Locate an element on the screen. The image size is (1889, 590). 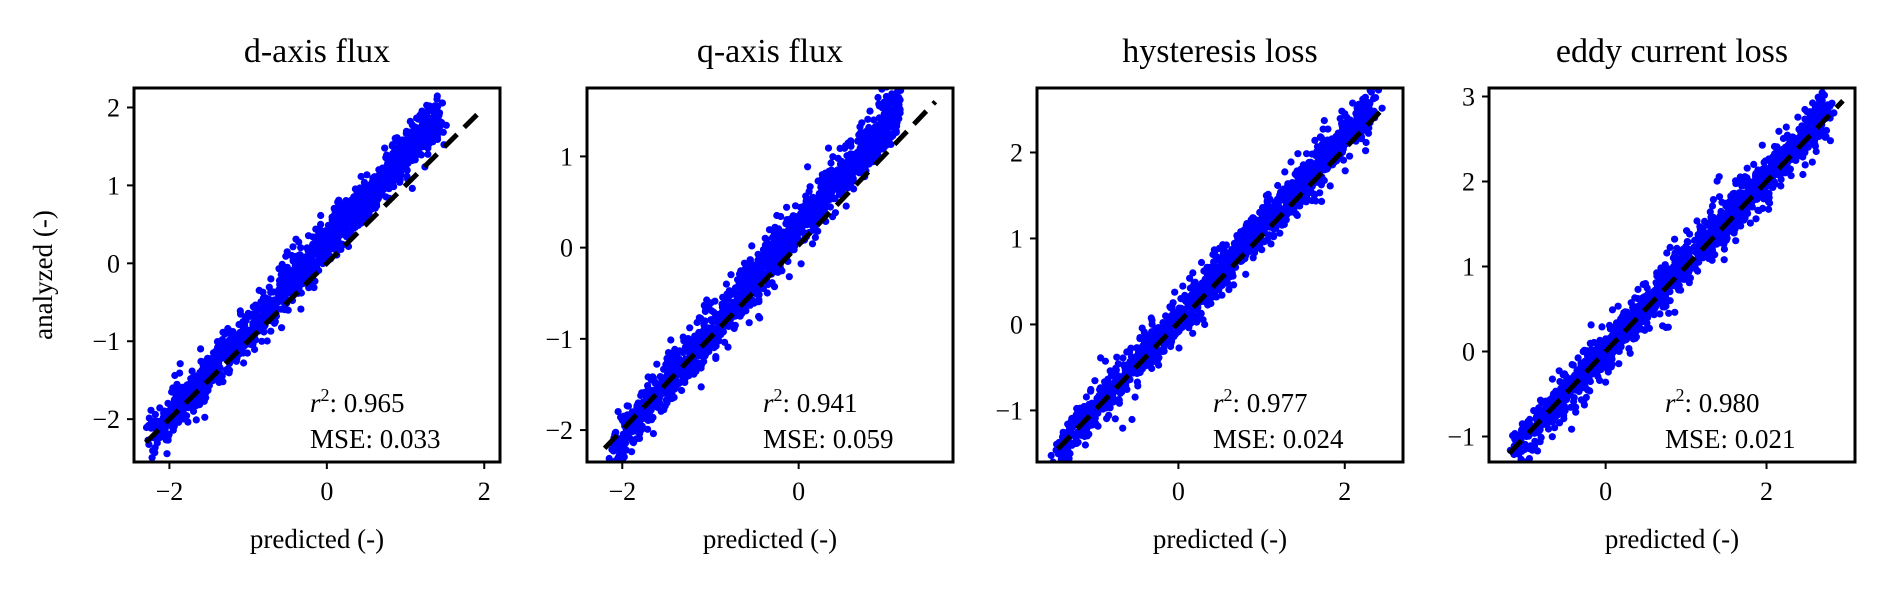
r2-value: : 0.977 is located at coordinates (1270, 403).